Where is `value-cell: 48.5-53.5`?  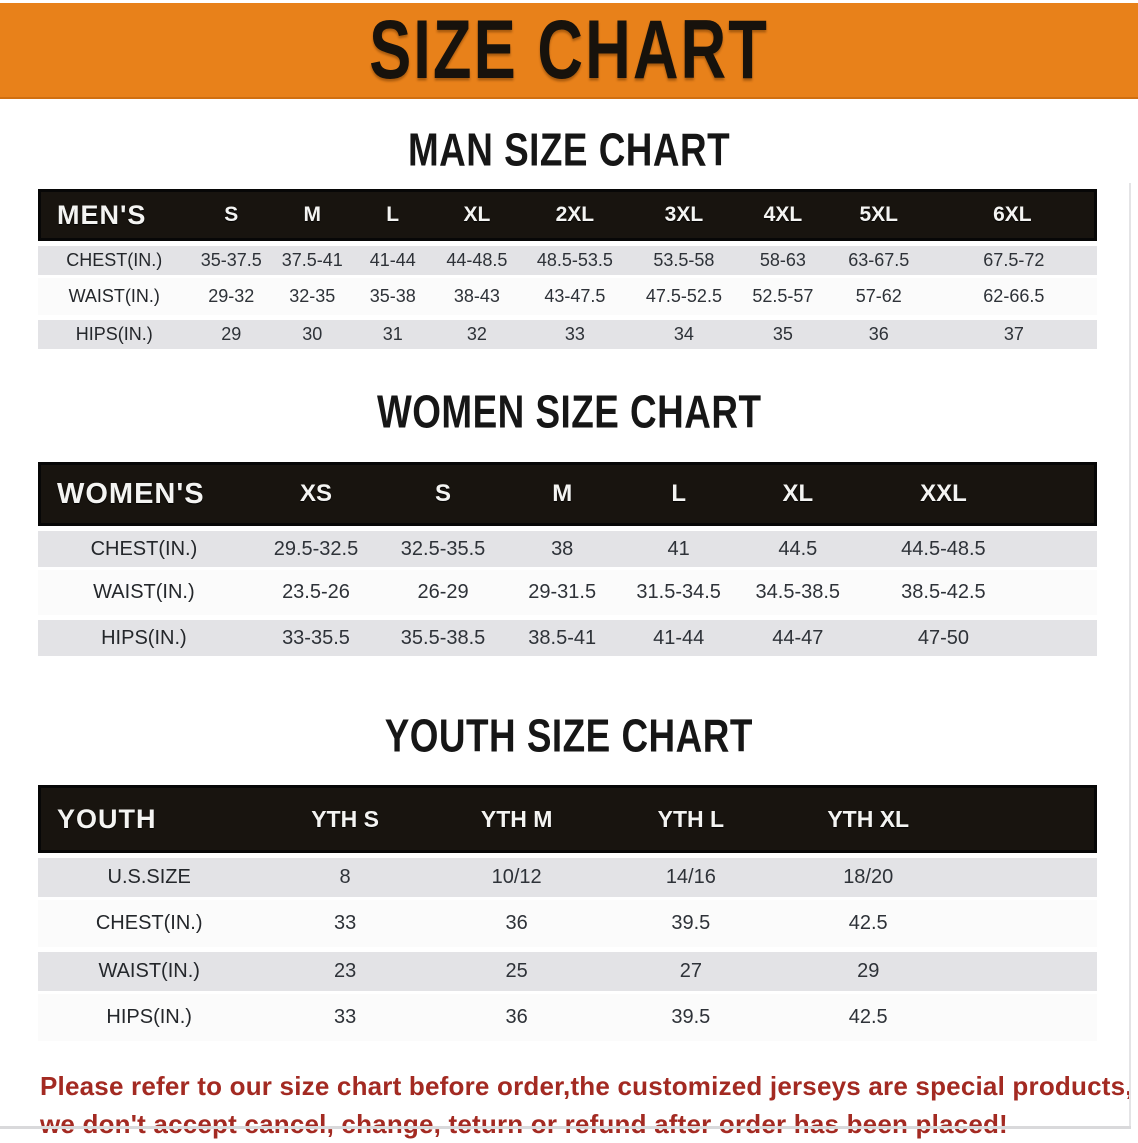
value-cell: 48.5-53.5 is located at coordinates (574, 259).